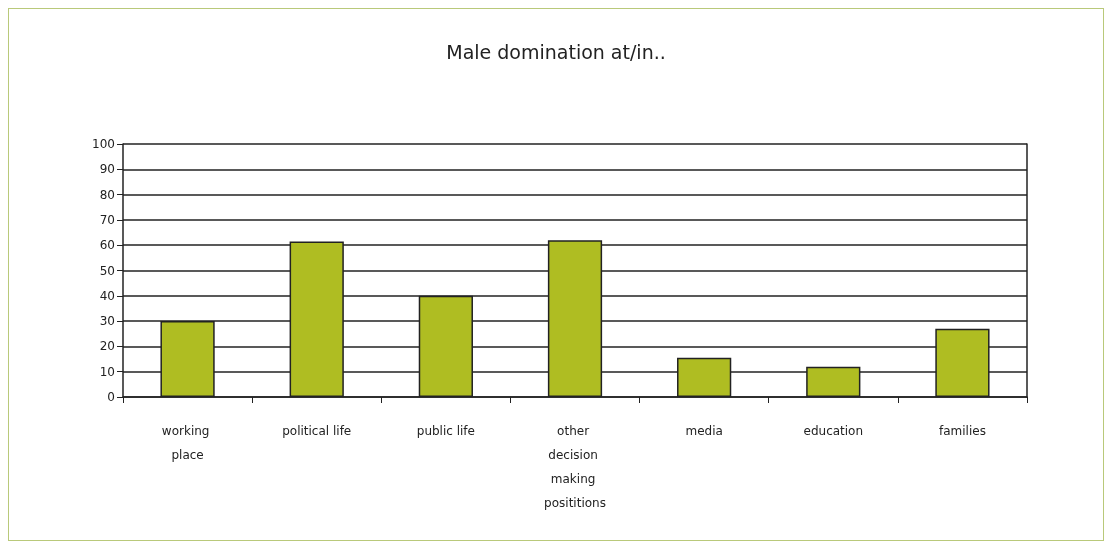 The image size is (1114, 551). Describe the element at coordinates (107, 270) in the screenshot. I see `y-tick-label: 50` at that location.